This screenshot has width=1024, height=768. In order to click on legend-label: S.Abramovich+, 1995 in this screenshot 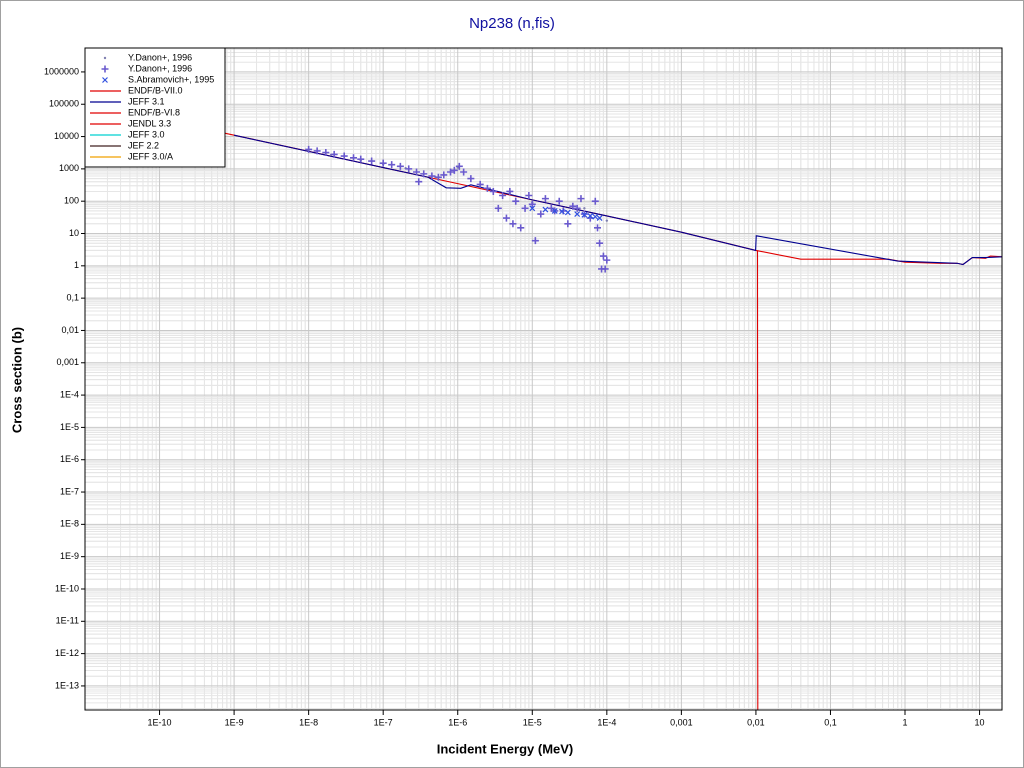, I will do `click(171, 79)`.